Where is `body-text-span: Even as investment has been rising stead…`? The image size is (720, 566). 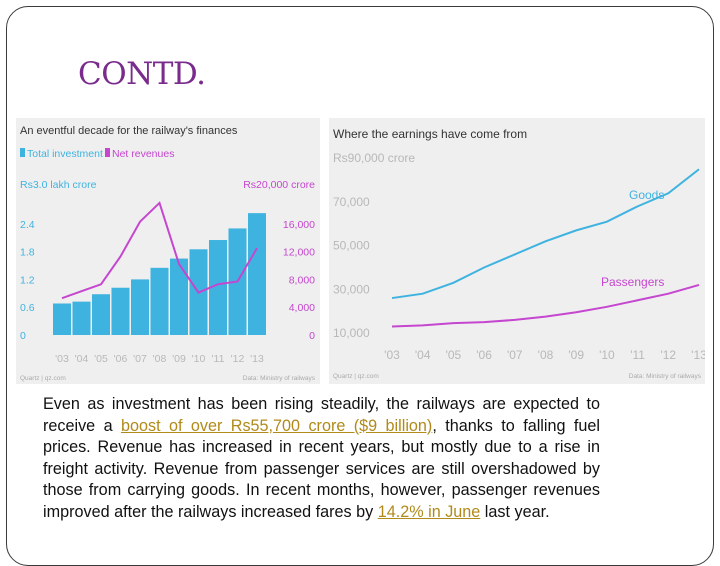 body-text-span: Even as investment has been rising stead… is located at coordinates (321, 415).